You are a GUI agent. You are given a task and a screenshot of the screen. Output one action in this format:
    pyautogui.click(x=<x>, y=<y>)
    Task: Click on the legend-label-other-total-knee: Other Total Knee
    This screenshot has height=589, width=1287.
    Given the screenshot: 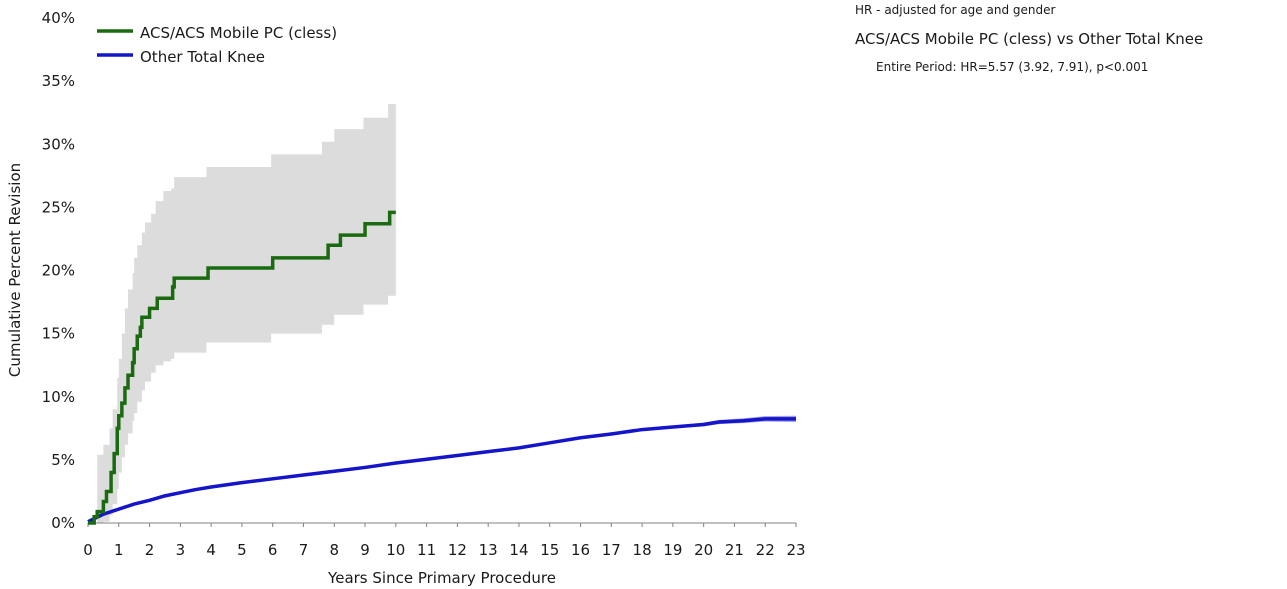 What is the action you would take?
    pyautogui.click(x=202, y=57)
    